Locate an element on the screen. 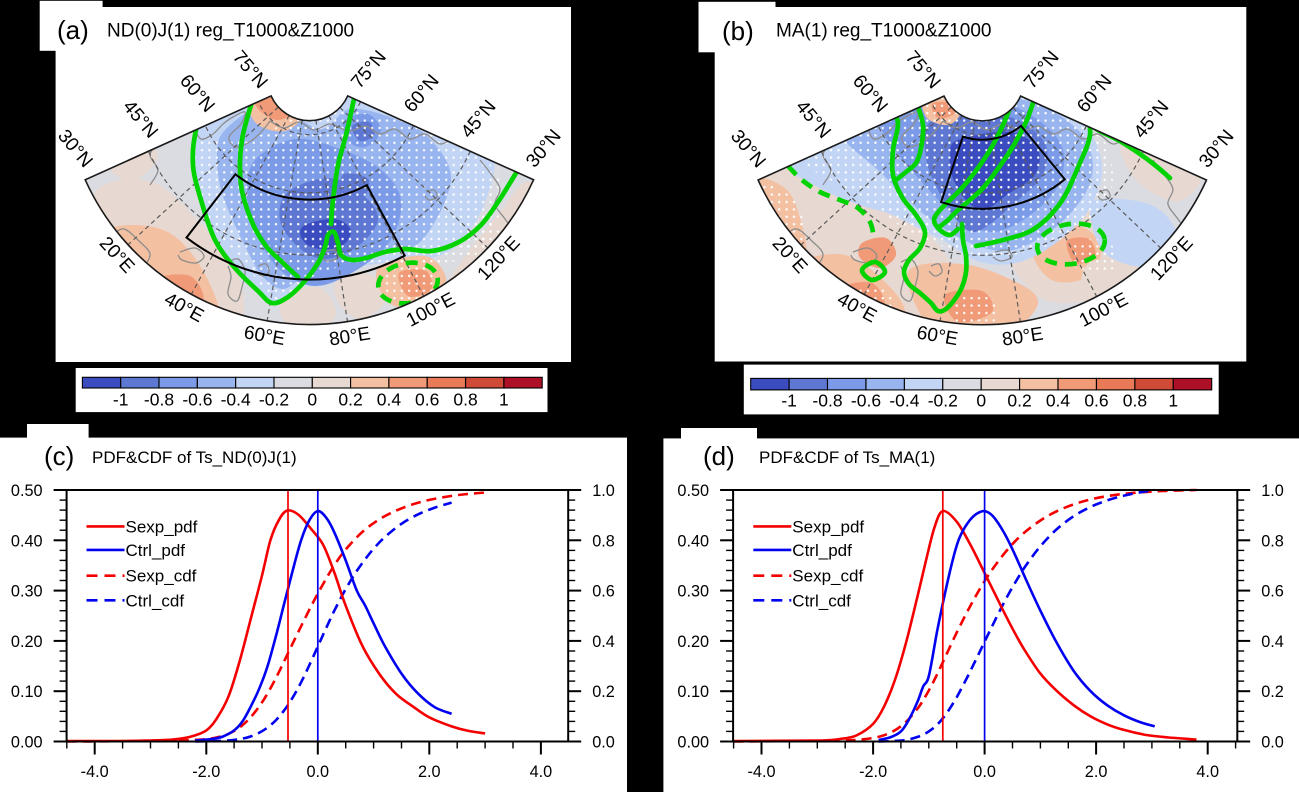 Image resolution: width=1299 pixels, height=792 pixels. svg-text: (c) is located at coordinates (59, 456).